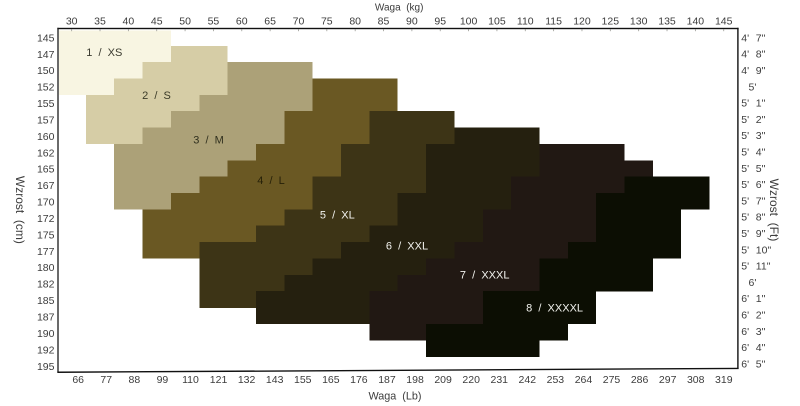  Describe the element at coordinates (394, 396) in the screenshot. I see `svg-text: Waga (Lb)` at that location.